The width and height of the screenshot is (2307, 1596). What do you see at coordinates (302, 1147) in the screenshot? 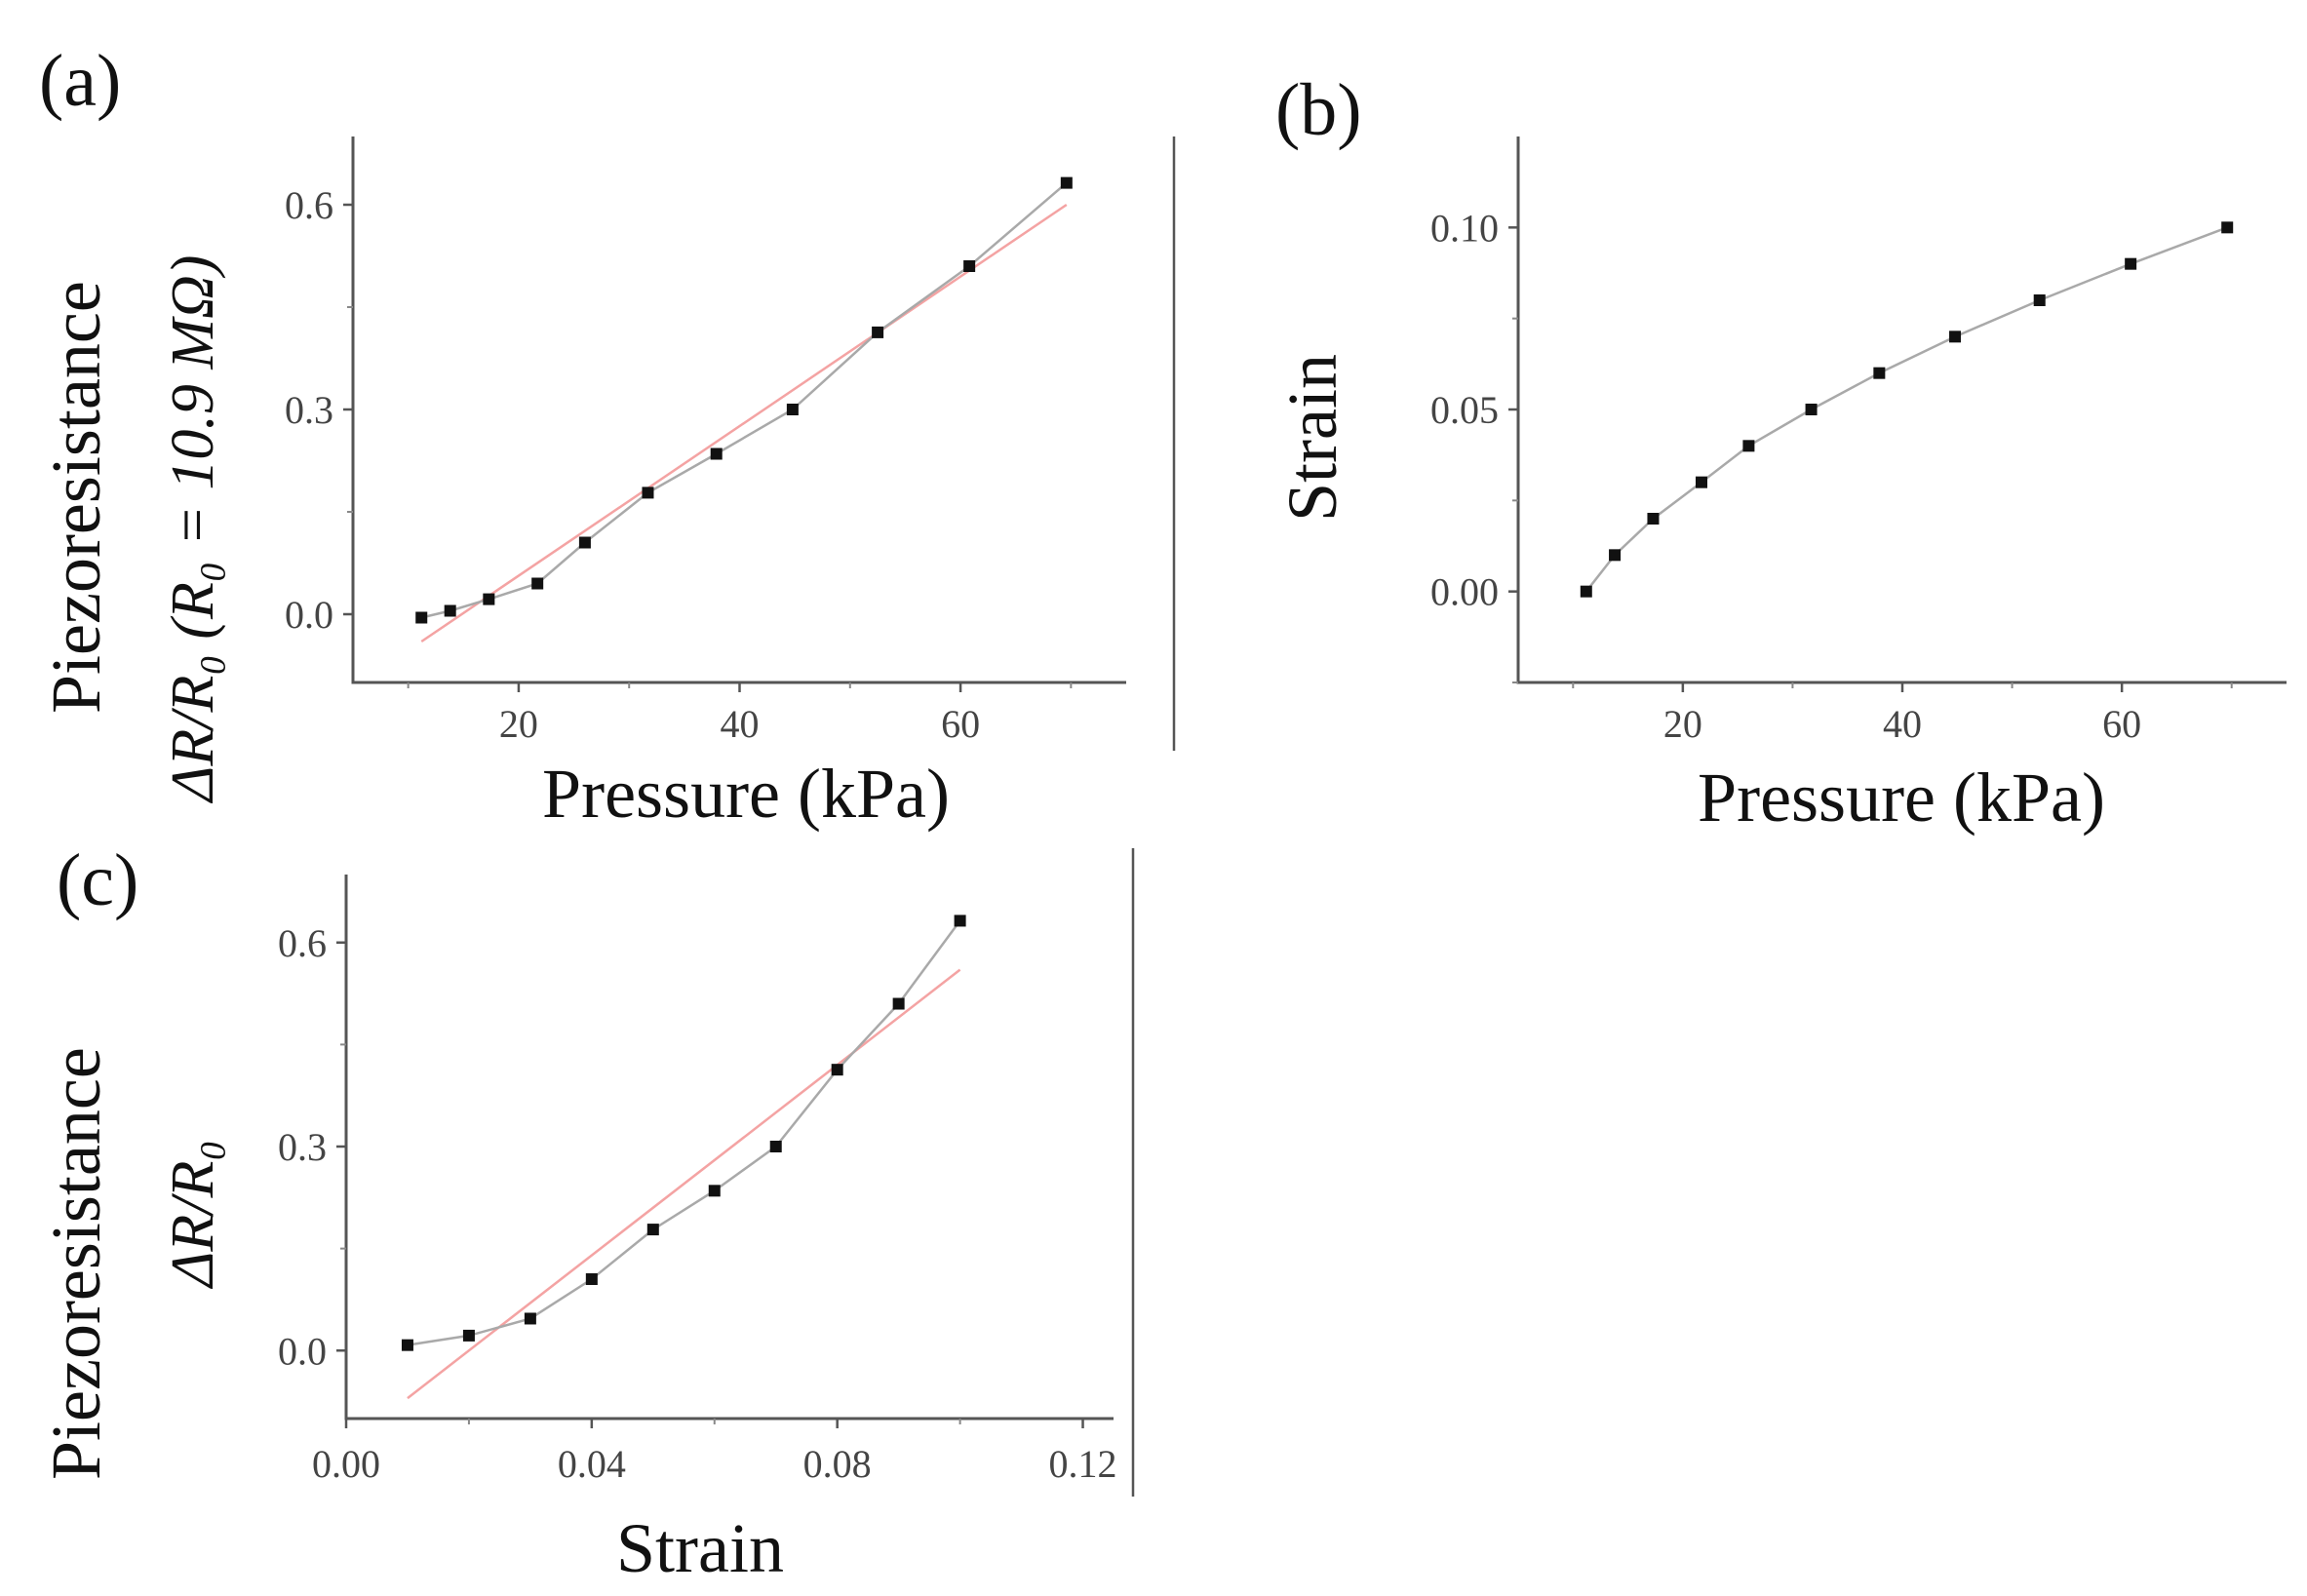
I see `panel-c-ytick-label: 0.3` at bounding box center [302, 1147].